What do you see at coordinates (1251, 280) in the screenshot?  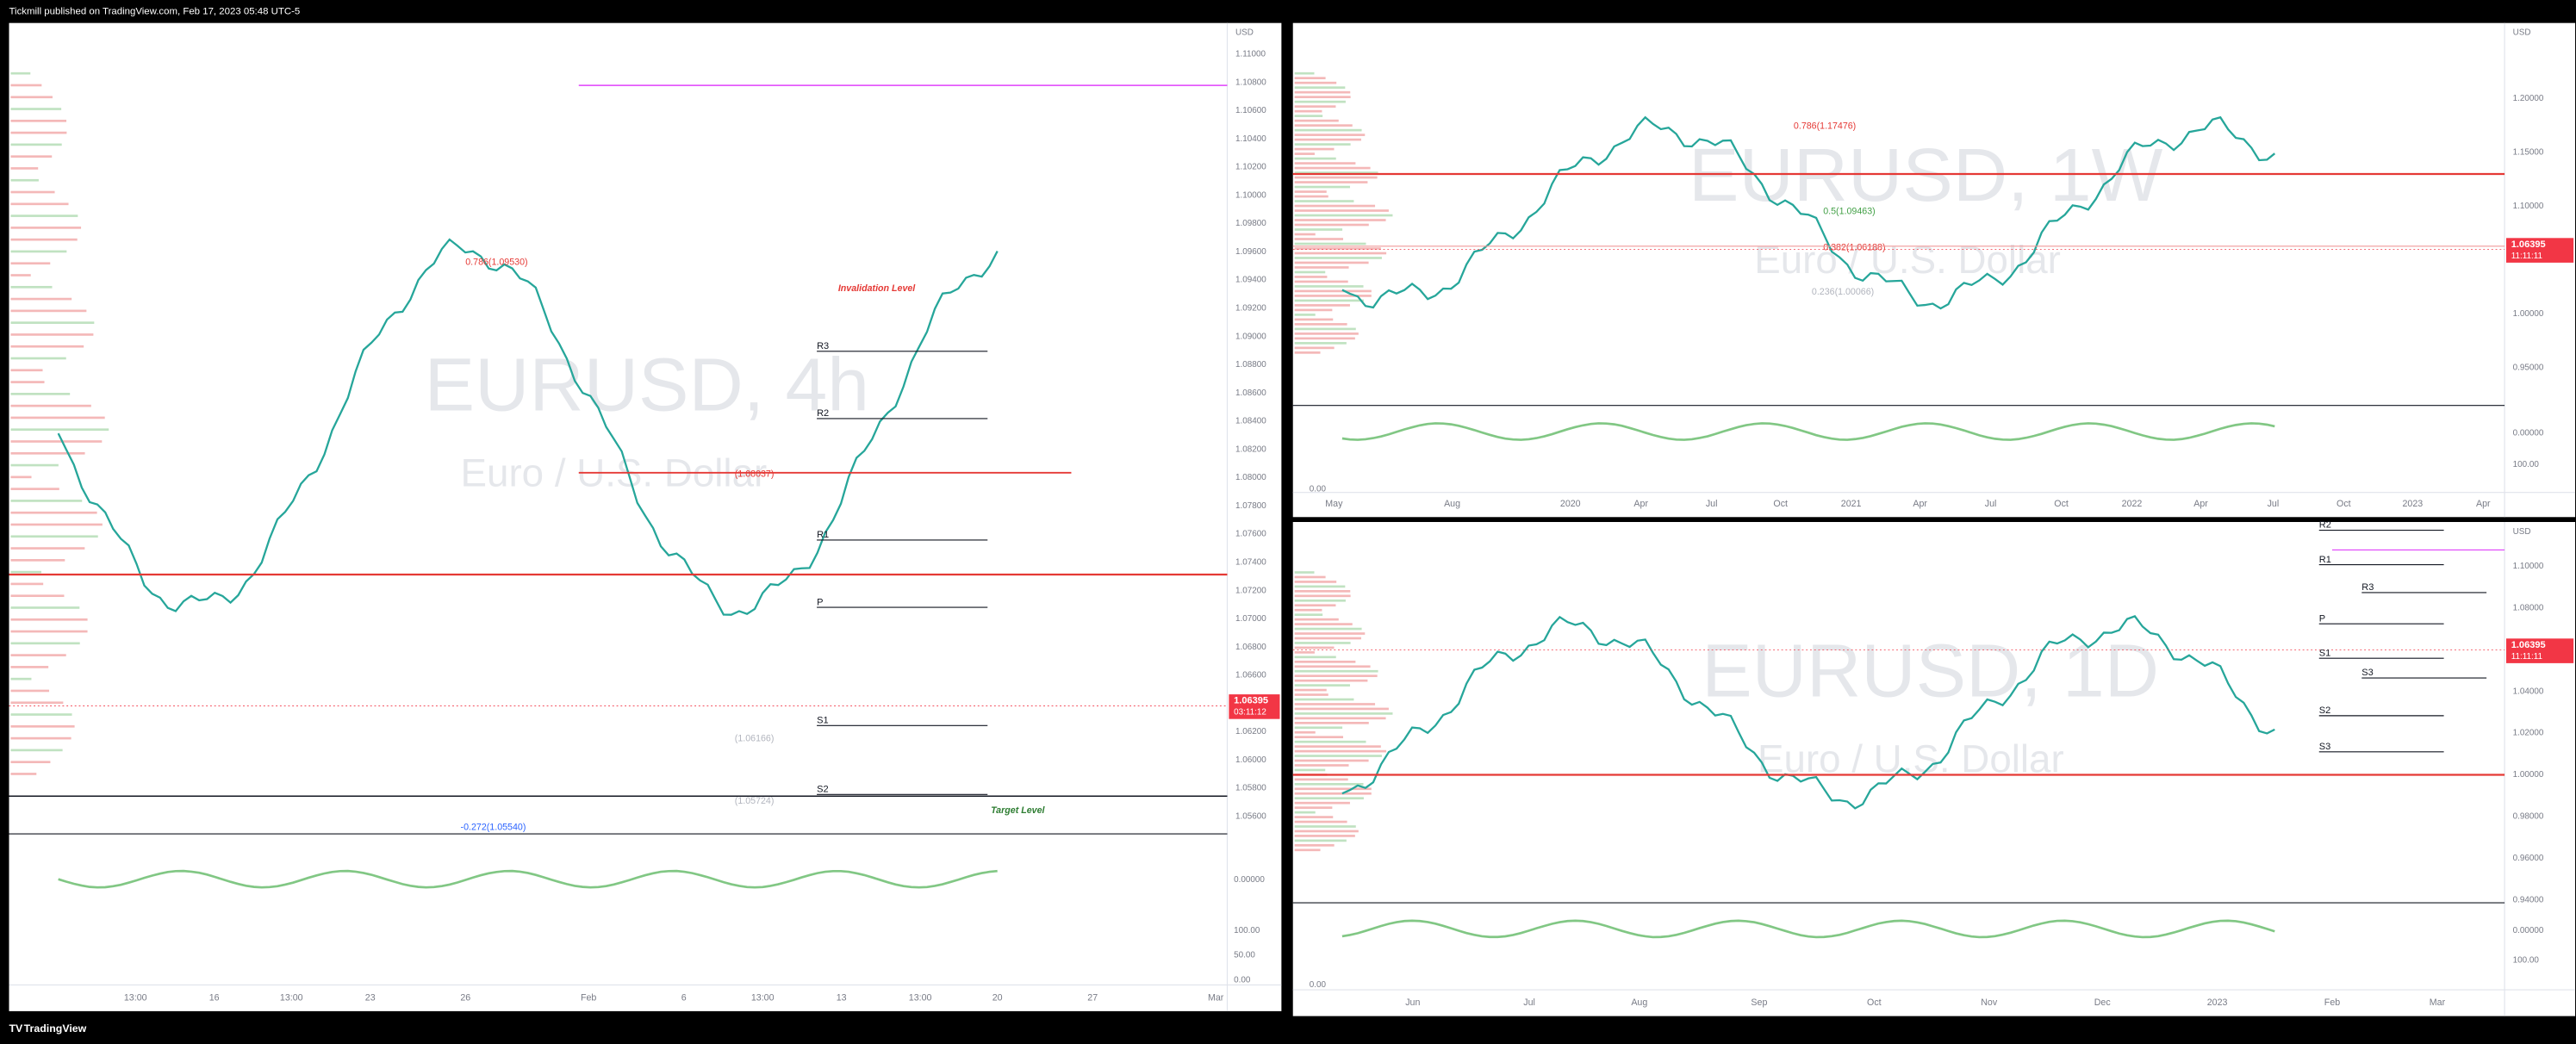 I see `price-axis-label: 1.09400` at bounding box center [1251, 280].